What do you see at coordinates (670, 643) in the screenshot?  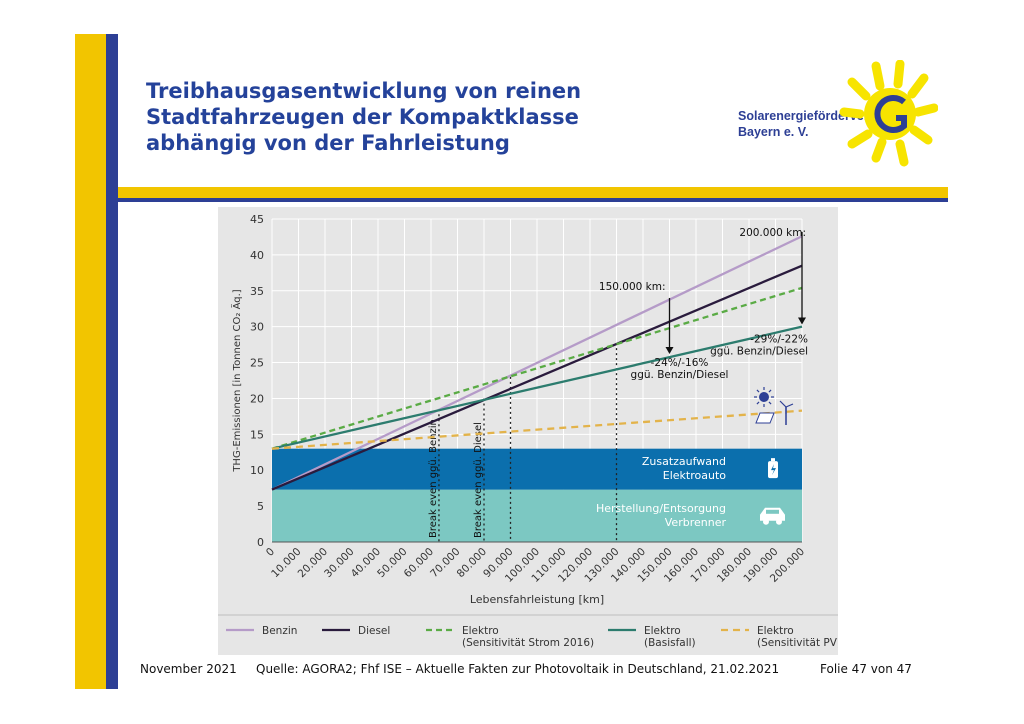 I see `legend-label: (Basisfall)` at bounding box center [670, 643].